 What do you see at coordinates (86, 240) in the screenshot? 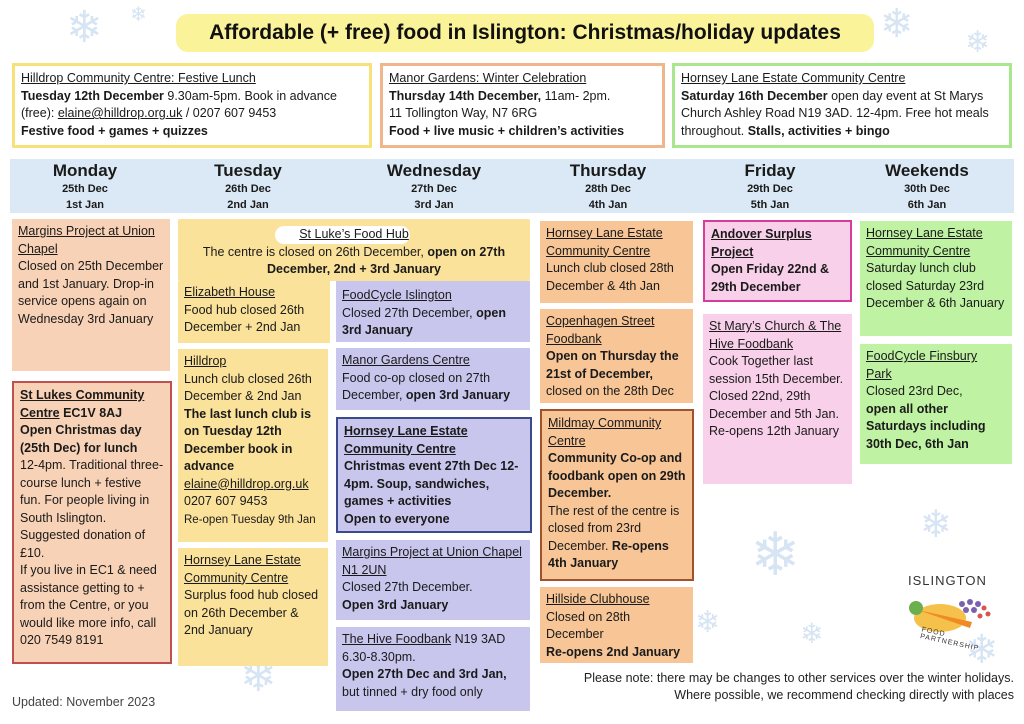
I see `card-heading: Margins Project at Union Chapel` at bounding box center [86, 240].